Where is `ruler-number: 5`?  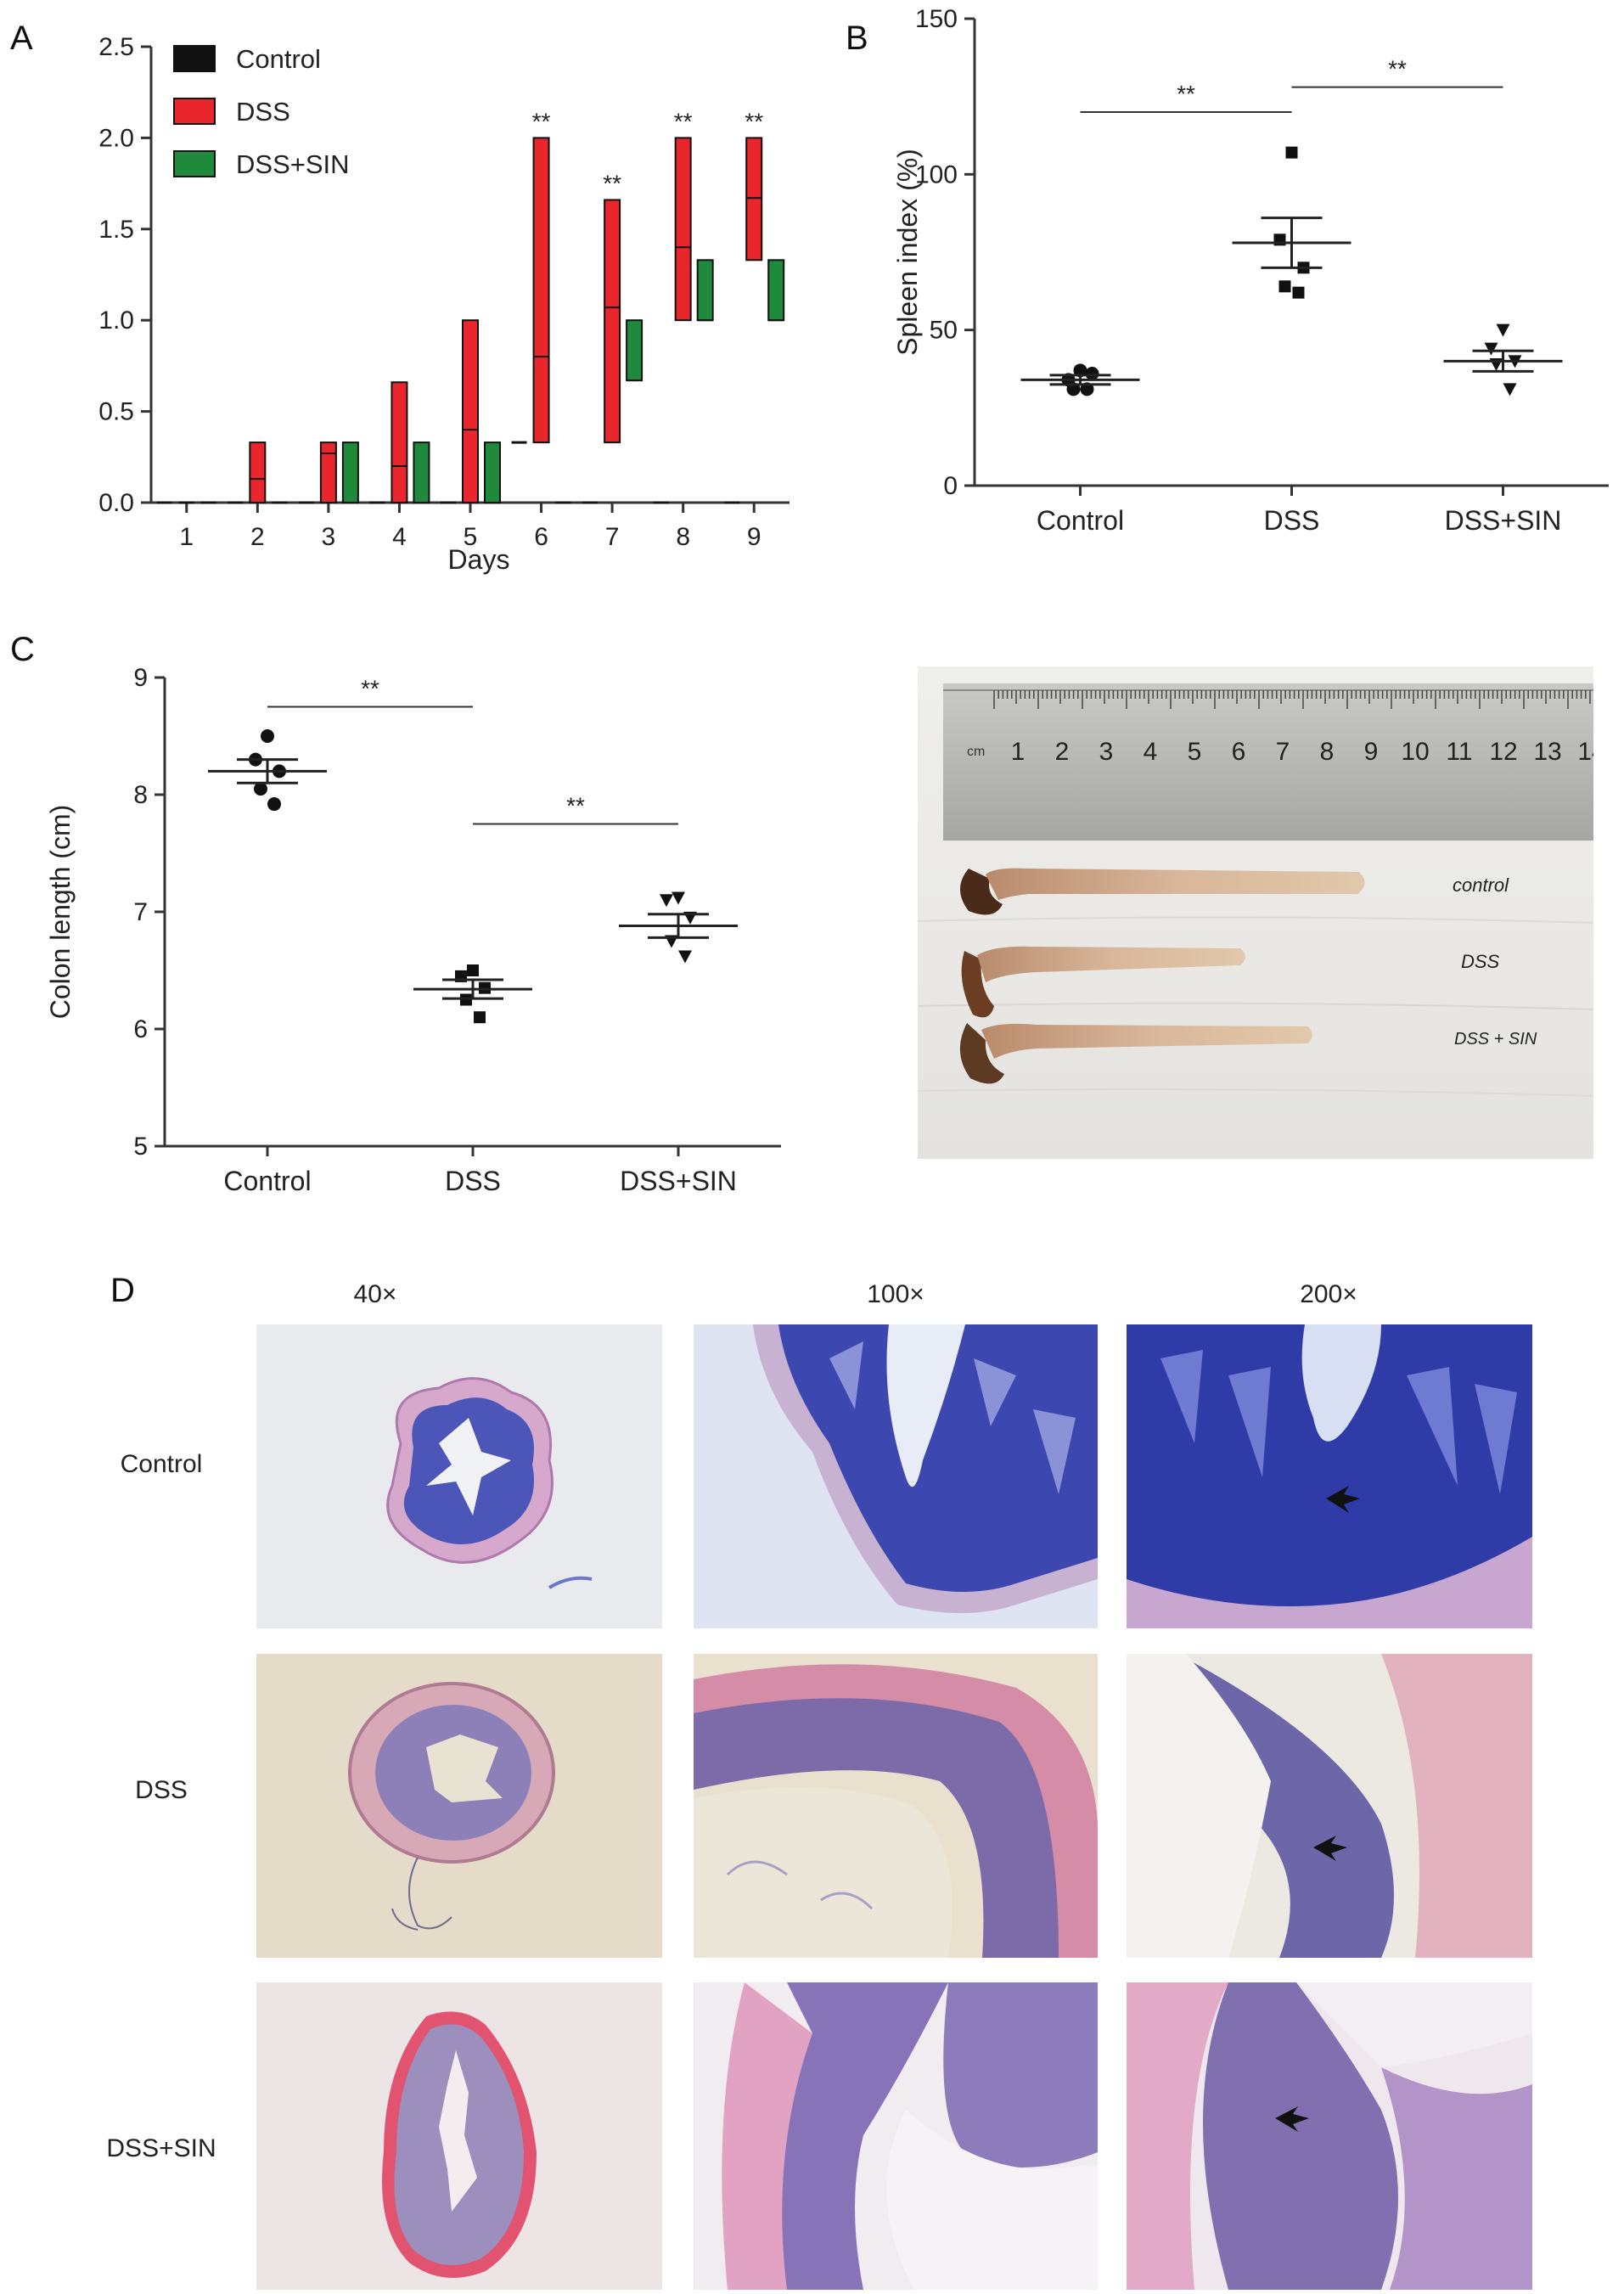
ruler-number: 5 is located at coordinates (1195, 752).